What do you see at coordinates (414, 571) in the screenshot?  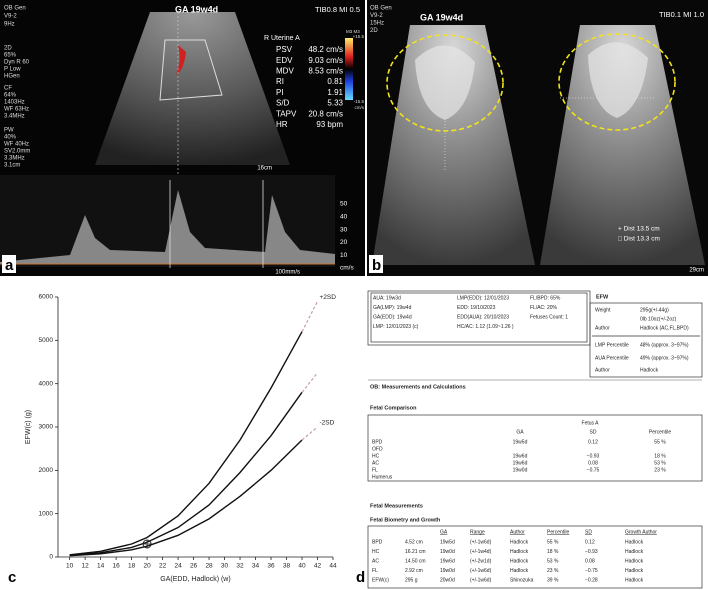 I see `table-cell: 2.92 cm` at bounding box center [414, 571].